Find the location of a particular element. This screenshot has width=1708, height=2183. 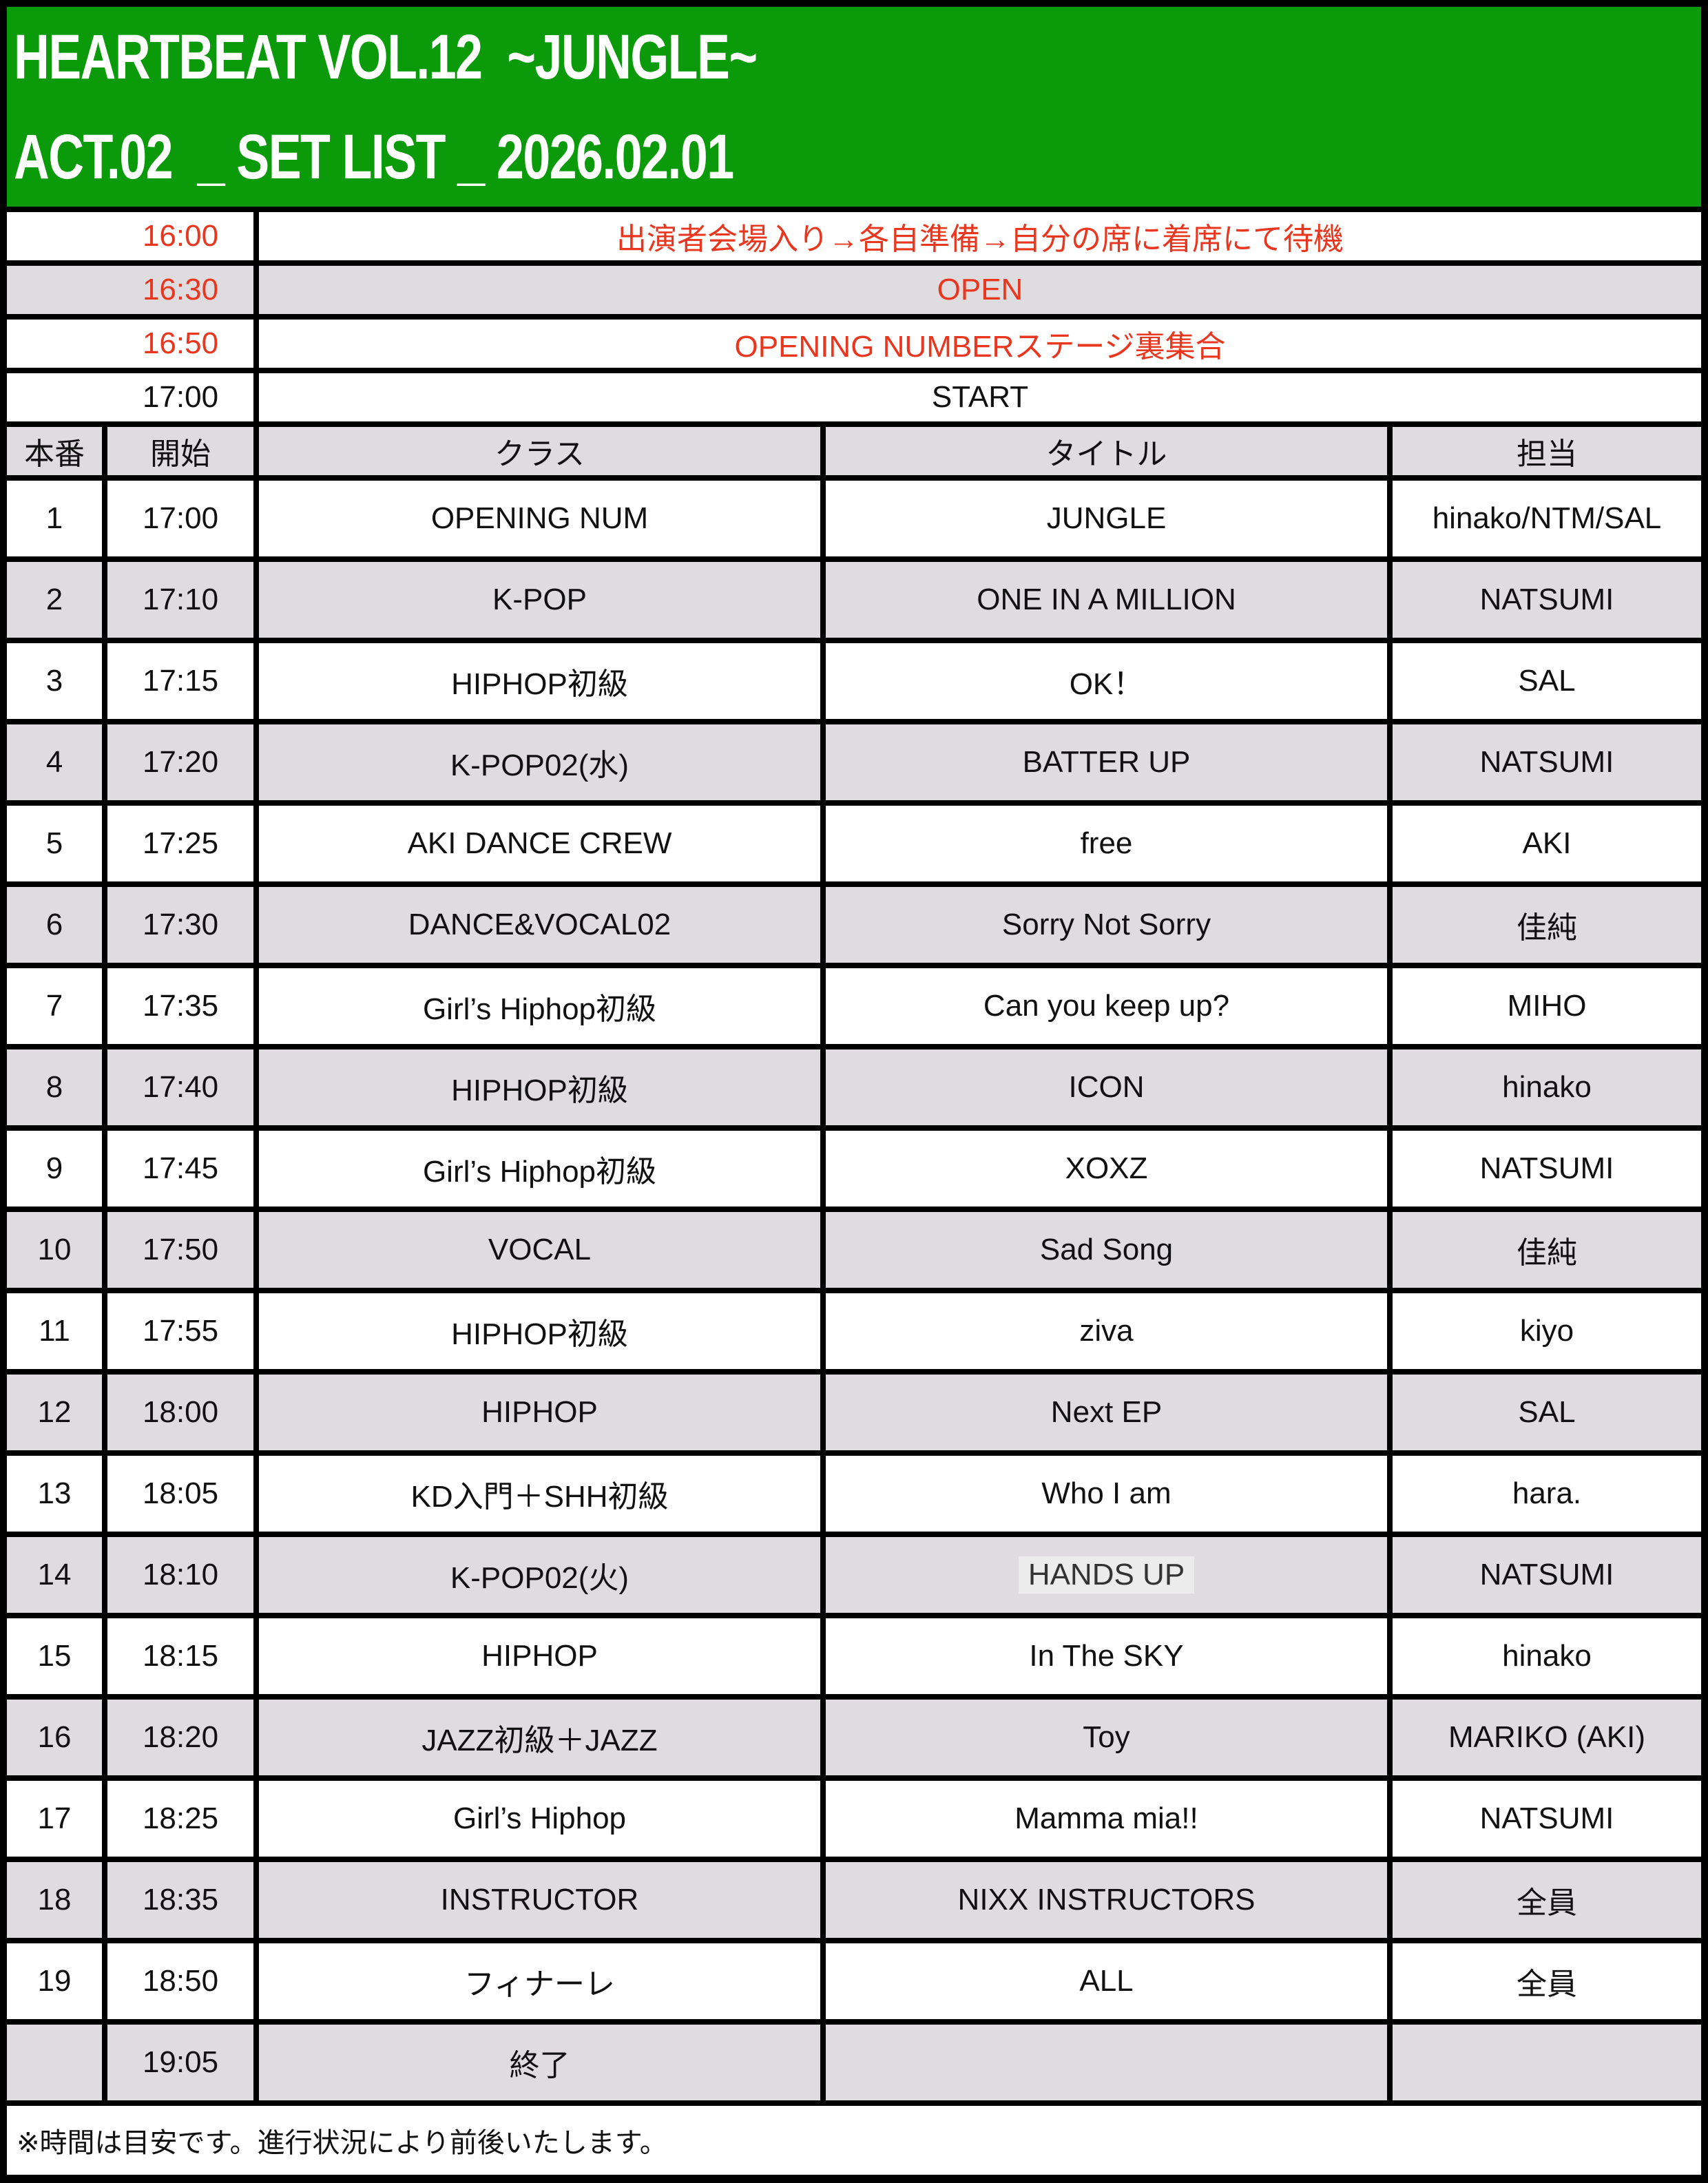

cell-no: 6 is located at coordinates (55, 925).